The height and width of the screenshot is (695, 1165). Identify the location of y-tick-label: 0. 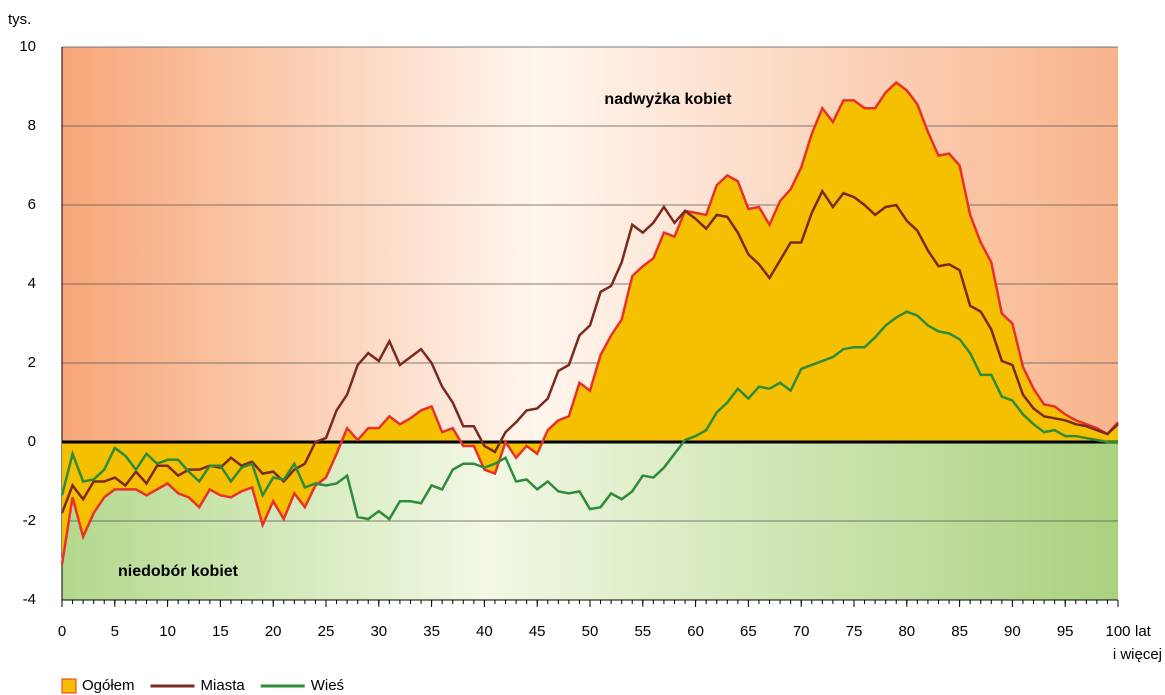
(32, 441).